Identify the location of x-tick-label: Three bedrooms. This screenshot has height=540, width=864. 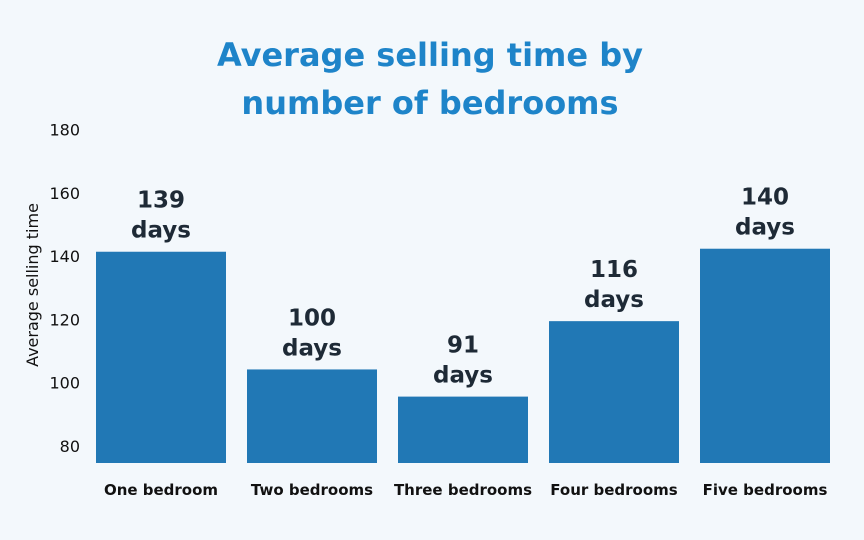
(463, 490).